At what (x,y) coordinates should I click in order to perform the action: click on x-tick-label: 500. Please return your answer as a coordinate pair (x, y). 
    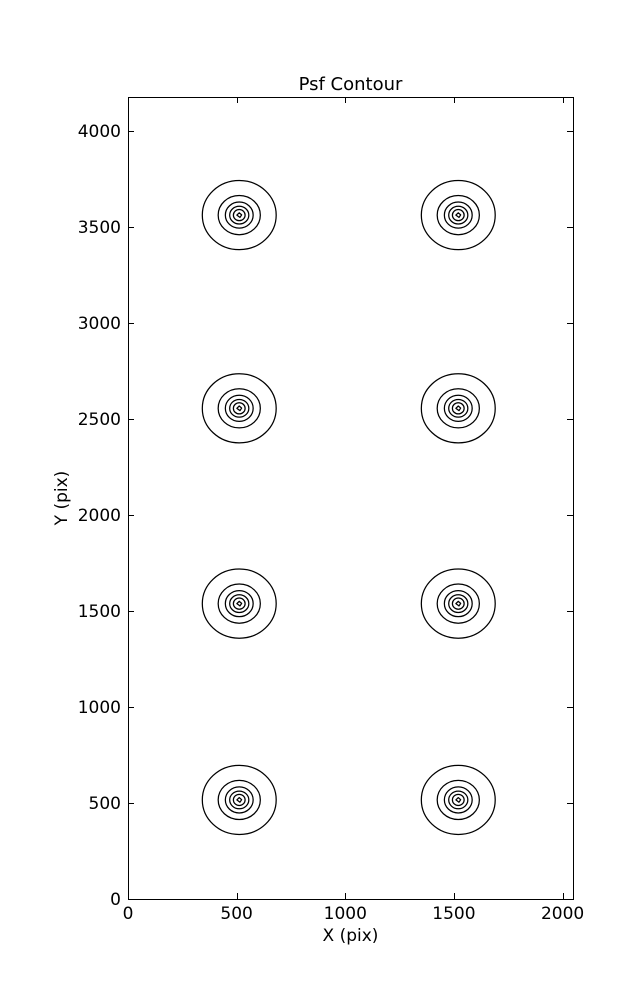
    Looking at the image, I should click on (236, 914).